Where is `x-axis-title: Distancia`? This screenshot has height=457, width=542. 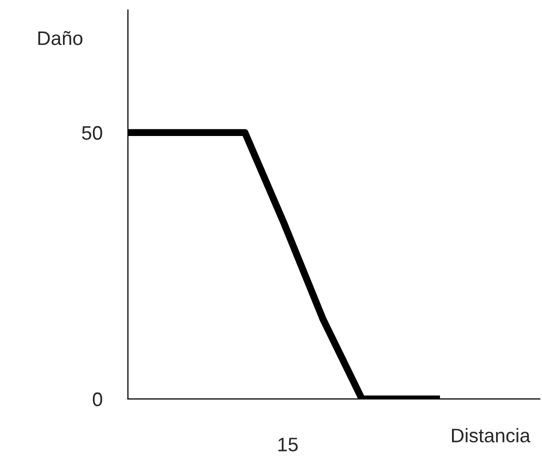 x-axis-title: Distancia is located at coordinates (491, 435).